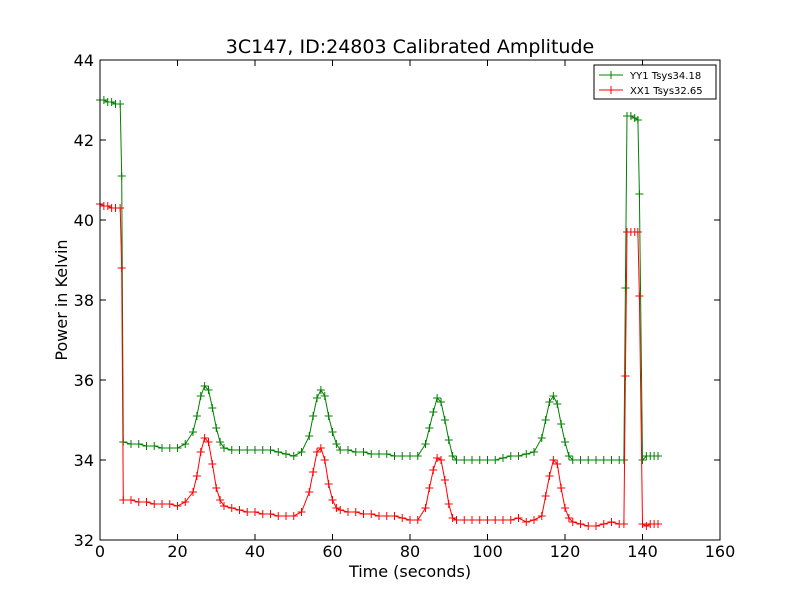 The width and height of the screenshot is (800, 600). What do you see at coordinates (666, 91) in the screenshot?
I see `legend-label: XX1 Tsys32.65` at bounding box center [666, 91].